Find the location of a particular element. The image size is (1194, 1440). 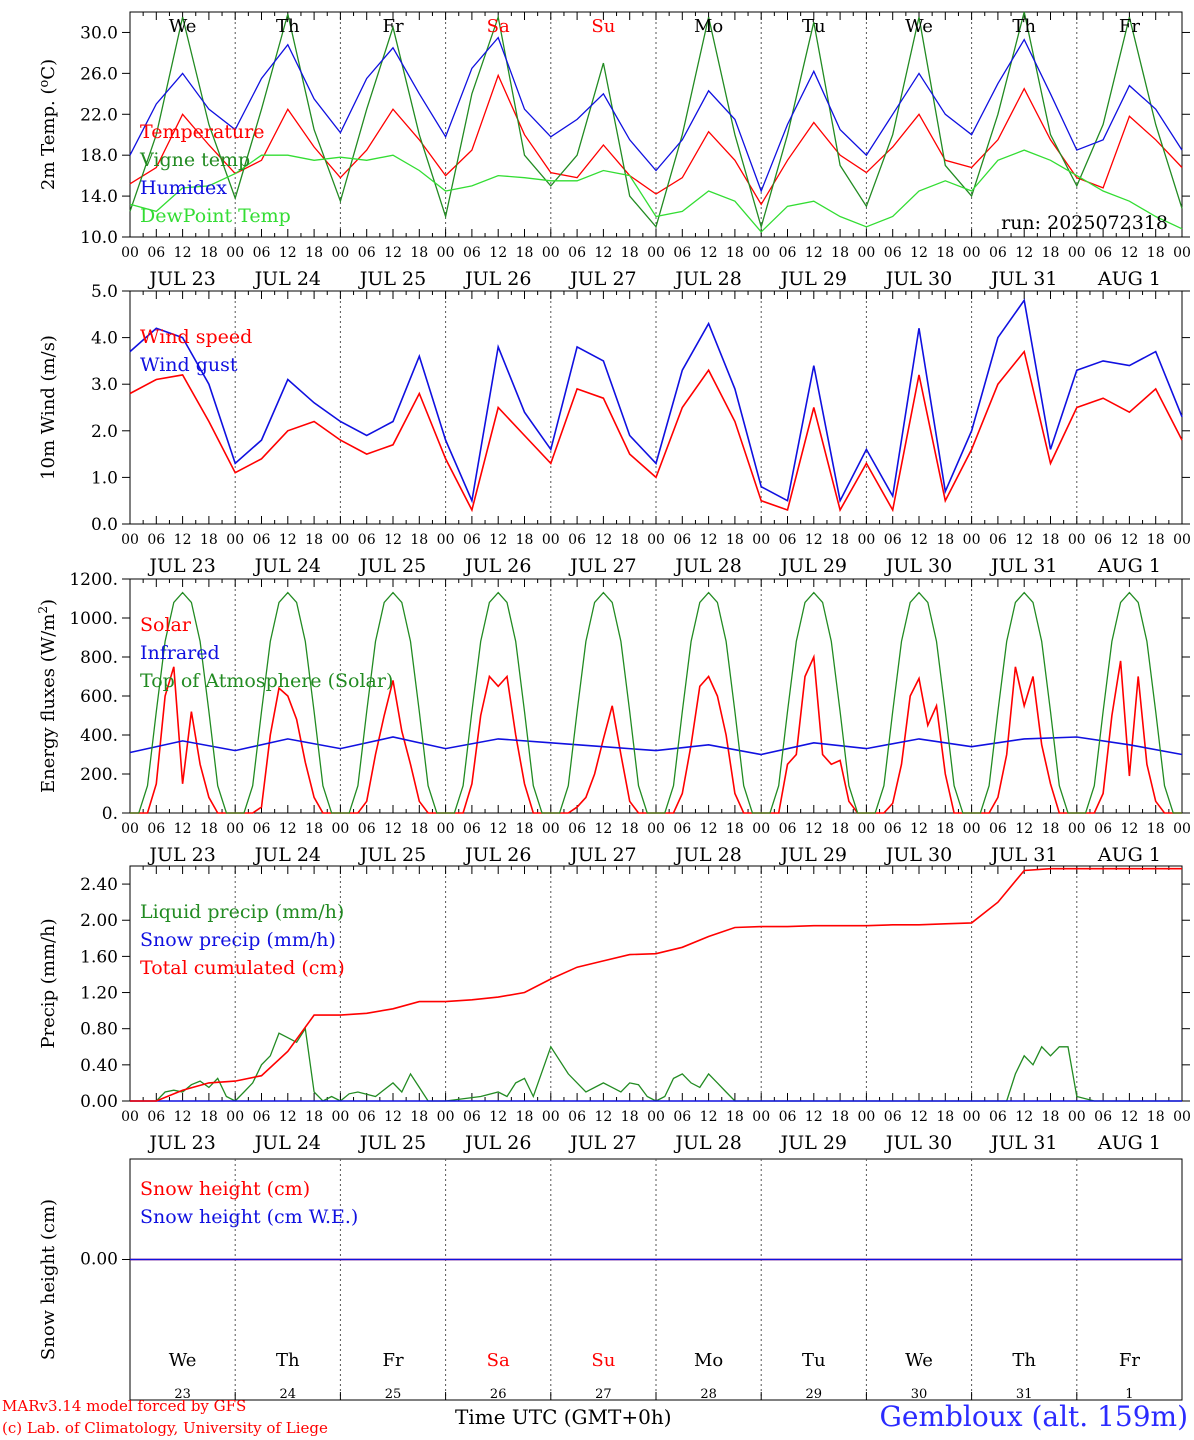

y-tick-label: 10.0 is located at coordinates (99, 238).